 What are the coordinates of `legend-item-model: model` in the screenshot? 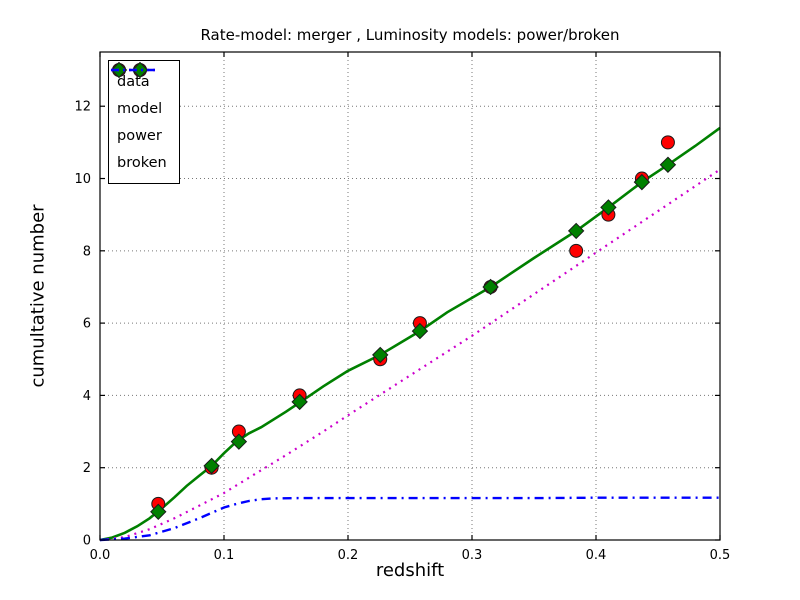 It's located at (138, 91).